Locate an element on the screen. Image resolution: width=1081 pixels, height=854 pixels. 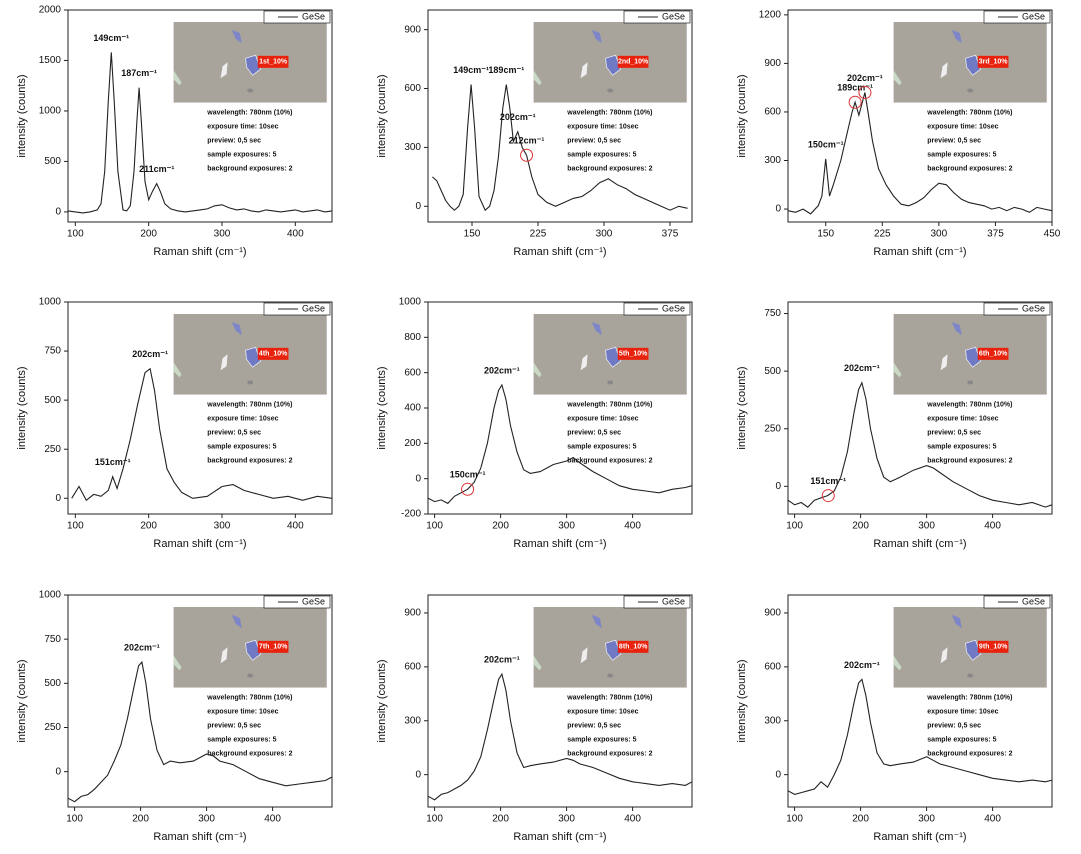
x-tick-label: 375 is located at coordinates (670, 234).